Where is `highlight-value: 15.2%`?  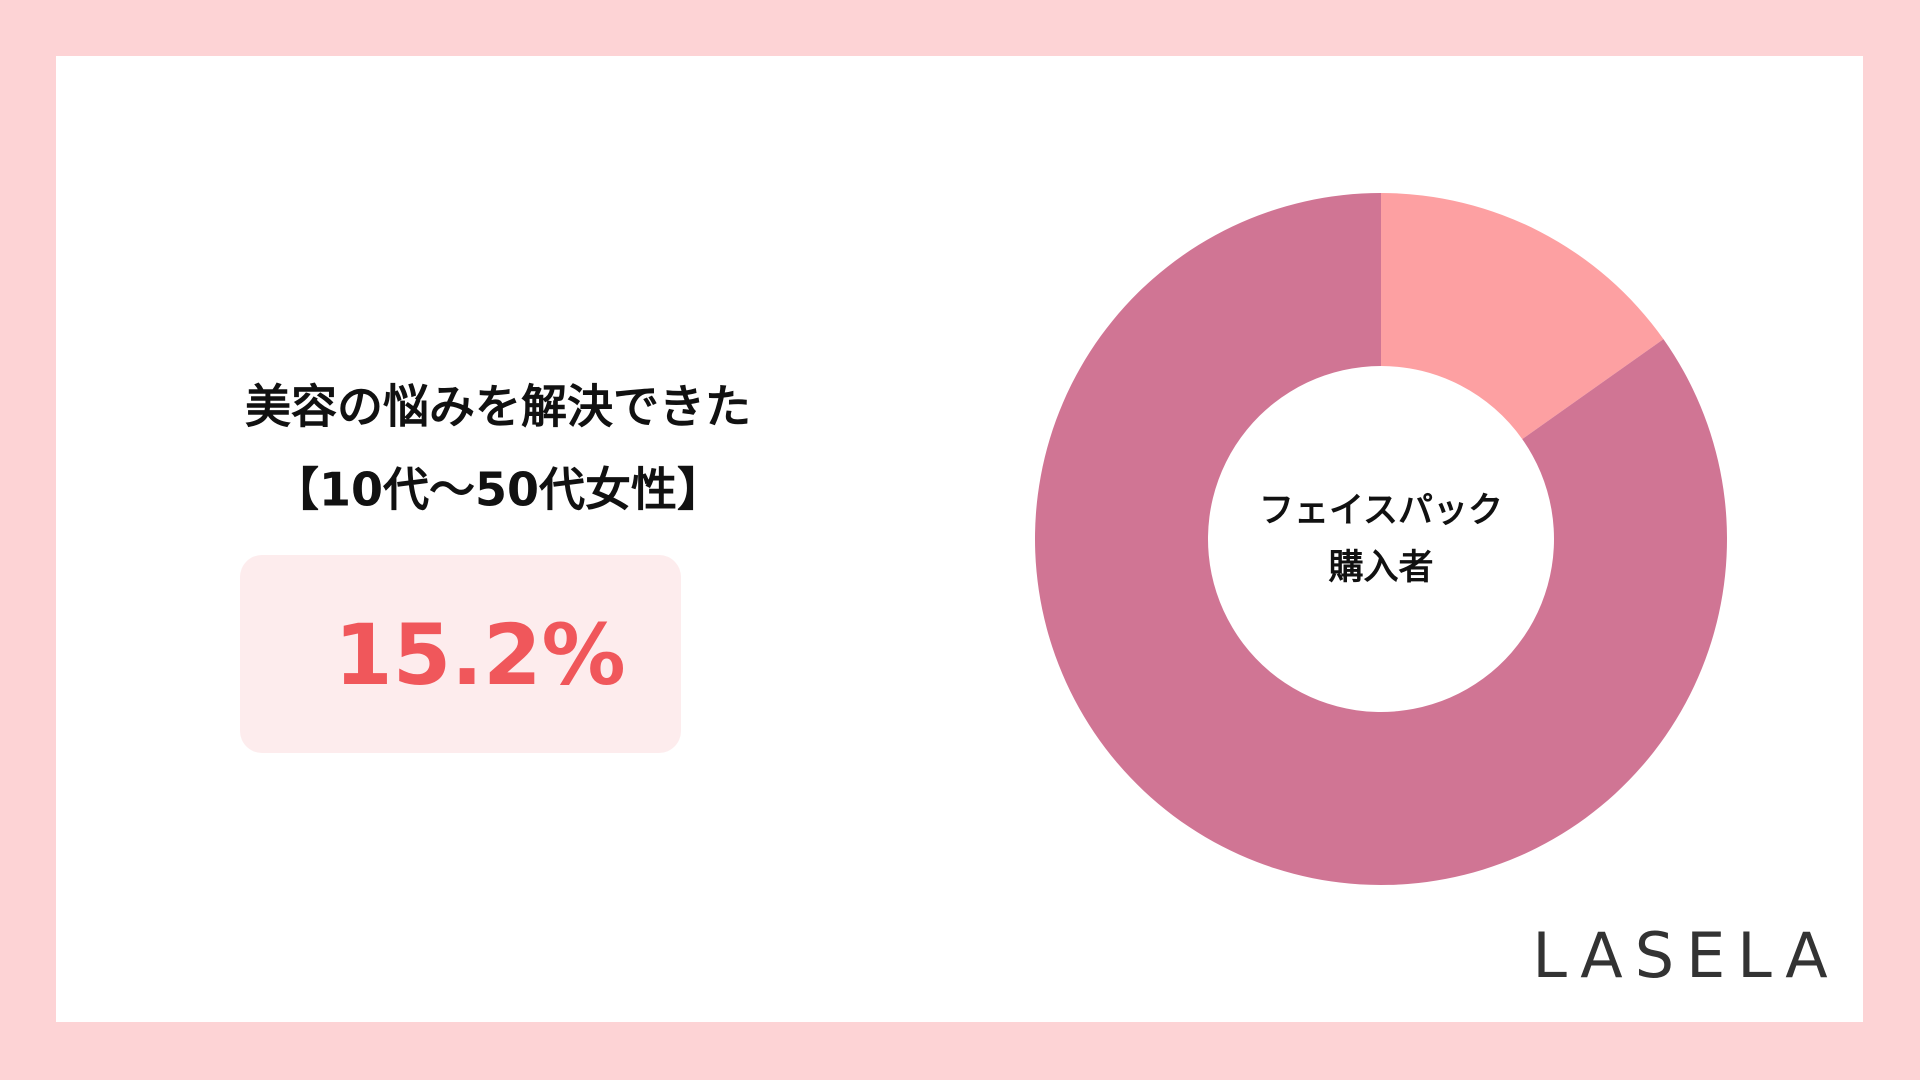
highlight-value: 15.2% is located at coordinates (479, 655).